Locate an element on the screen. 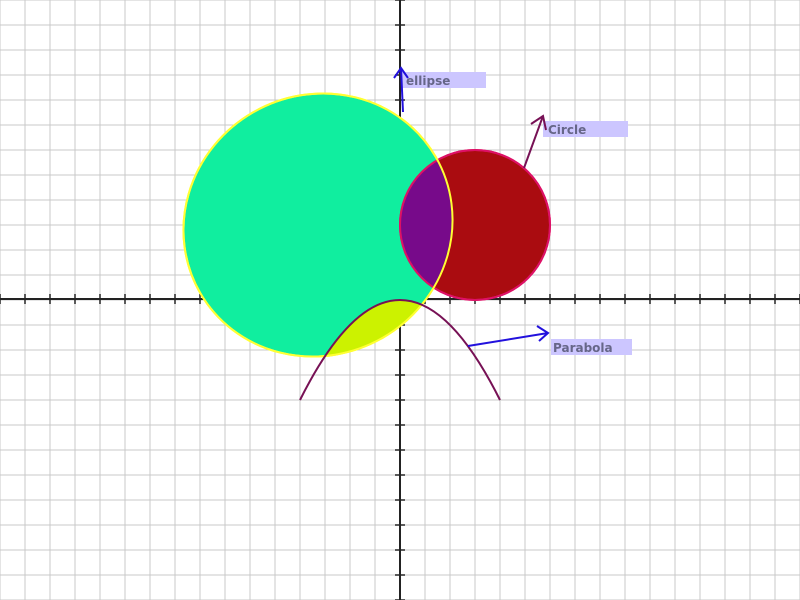 The height and width of the screenshot is (600, 800). parabola-label: Parabola is located at coordinates (591, 347).